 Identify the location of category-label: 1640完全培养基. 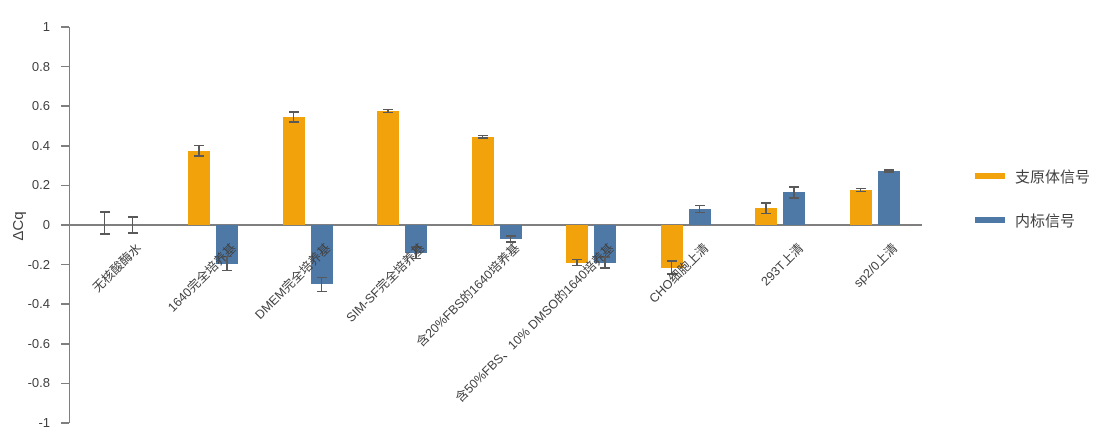
(201, 277).